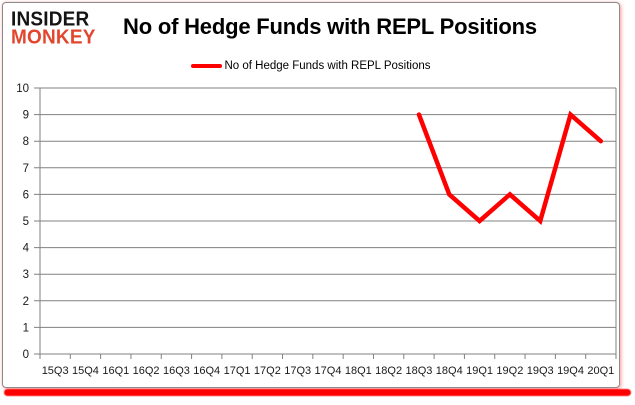 The width and height of the screenshot is (635, 405). I want to click on x-tick-label: 16Q1, so click(115, 371).